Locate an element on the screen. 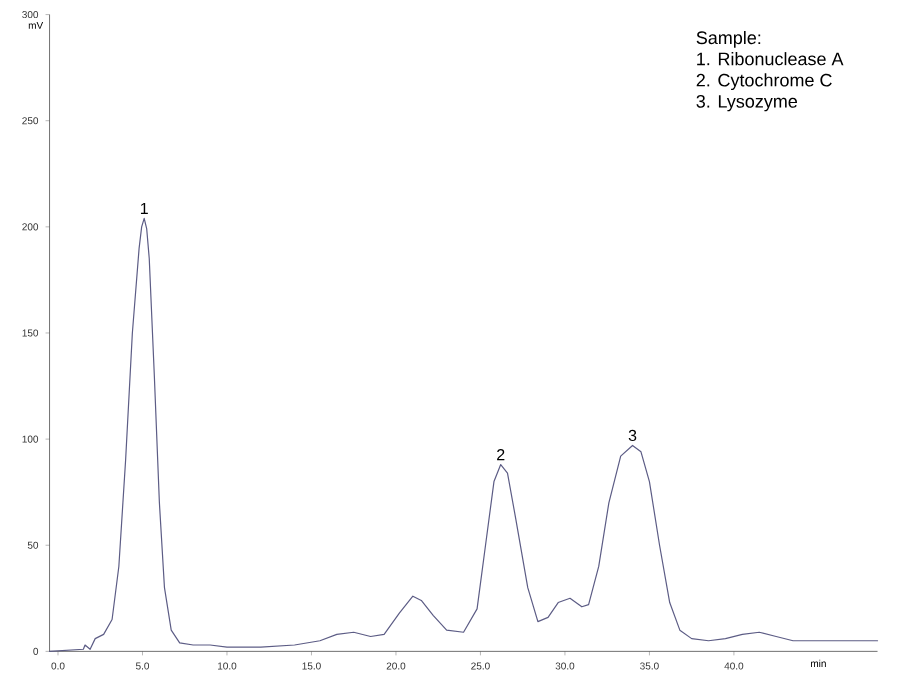 This screenshot has width=912, height=688. annotation: Sample: is located at coordinates (728, 39).